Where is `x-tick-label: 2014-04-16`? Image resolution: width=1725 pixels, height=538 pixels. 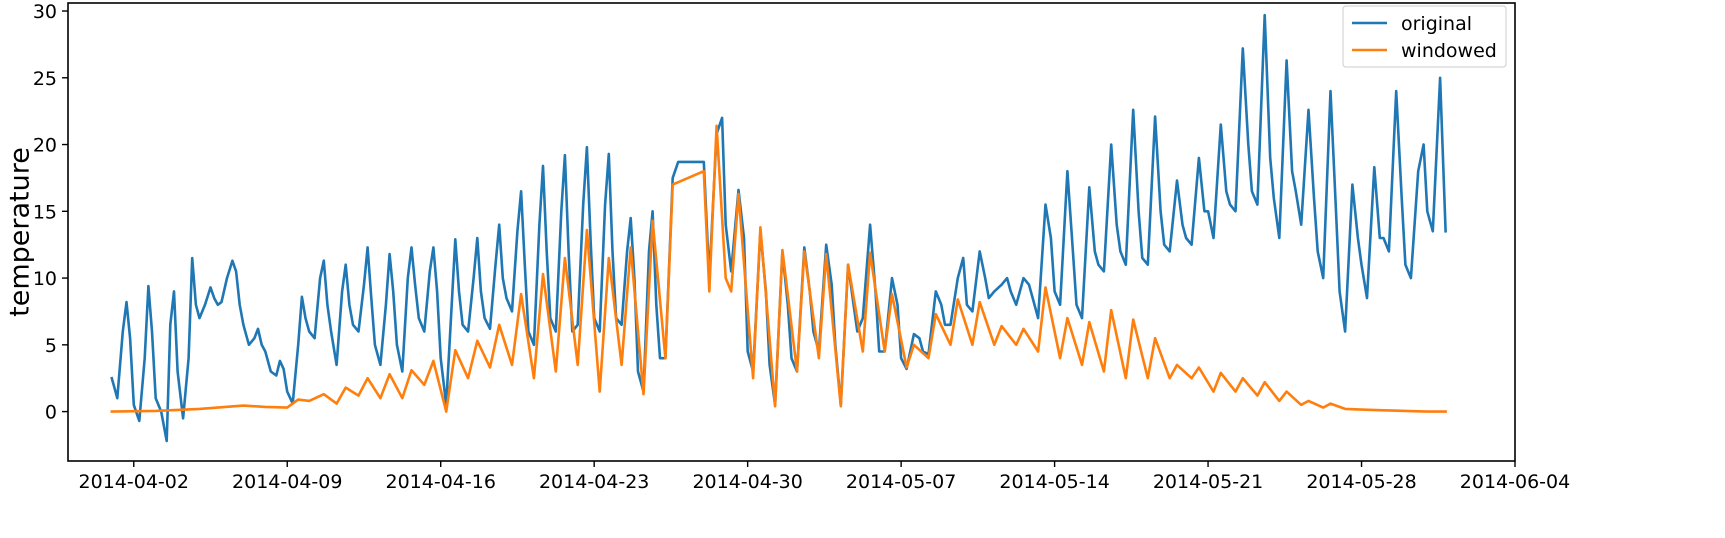 x-tick-label: 2014-04-16 is located at coordinates (441, 482).